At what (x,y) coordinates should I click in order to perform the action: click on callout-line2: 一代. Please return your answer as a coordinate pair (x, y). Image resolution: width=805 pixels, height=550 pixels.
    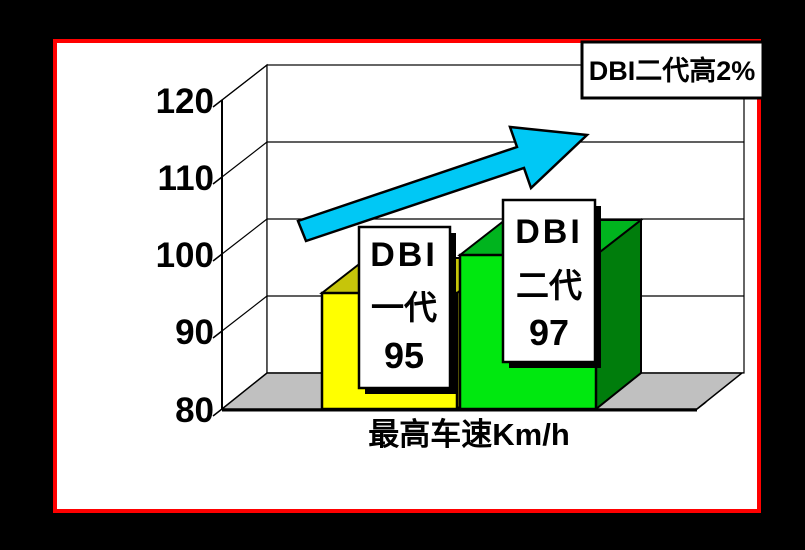
    Looking at the image, I should click on (404, 307).